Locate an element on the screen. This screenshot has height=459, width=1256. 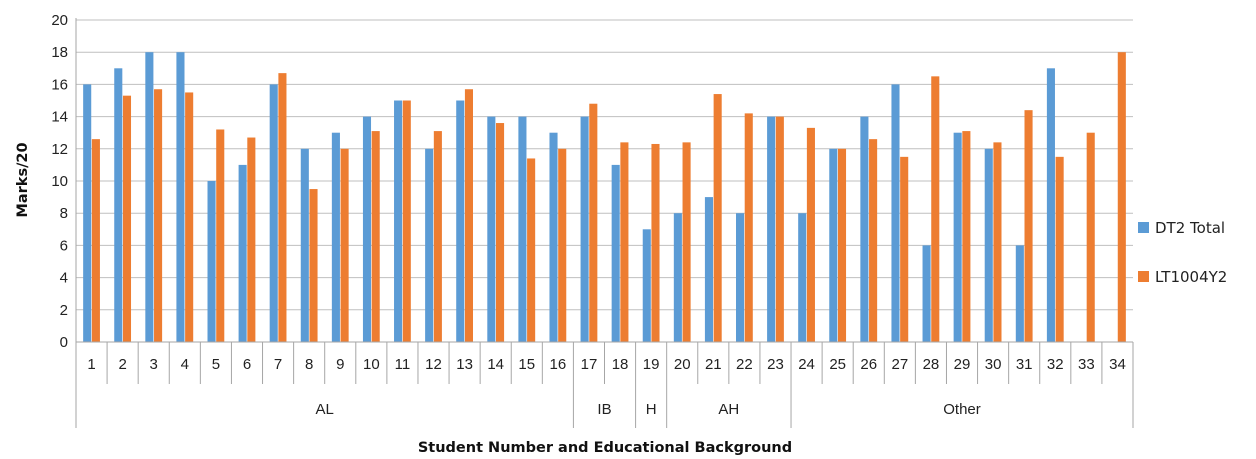
x-tick-label: 18 is located at coordinates (620, 364).